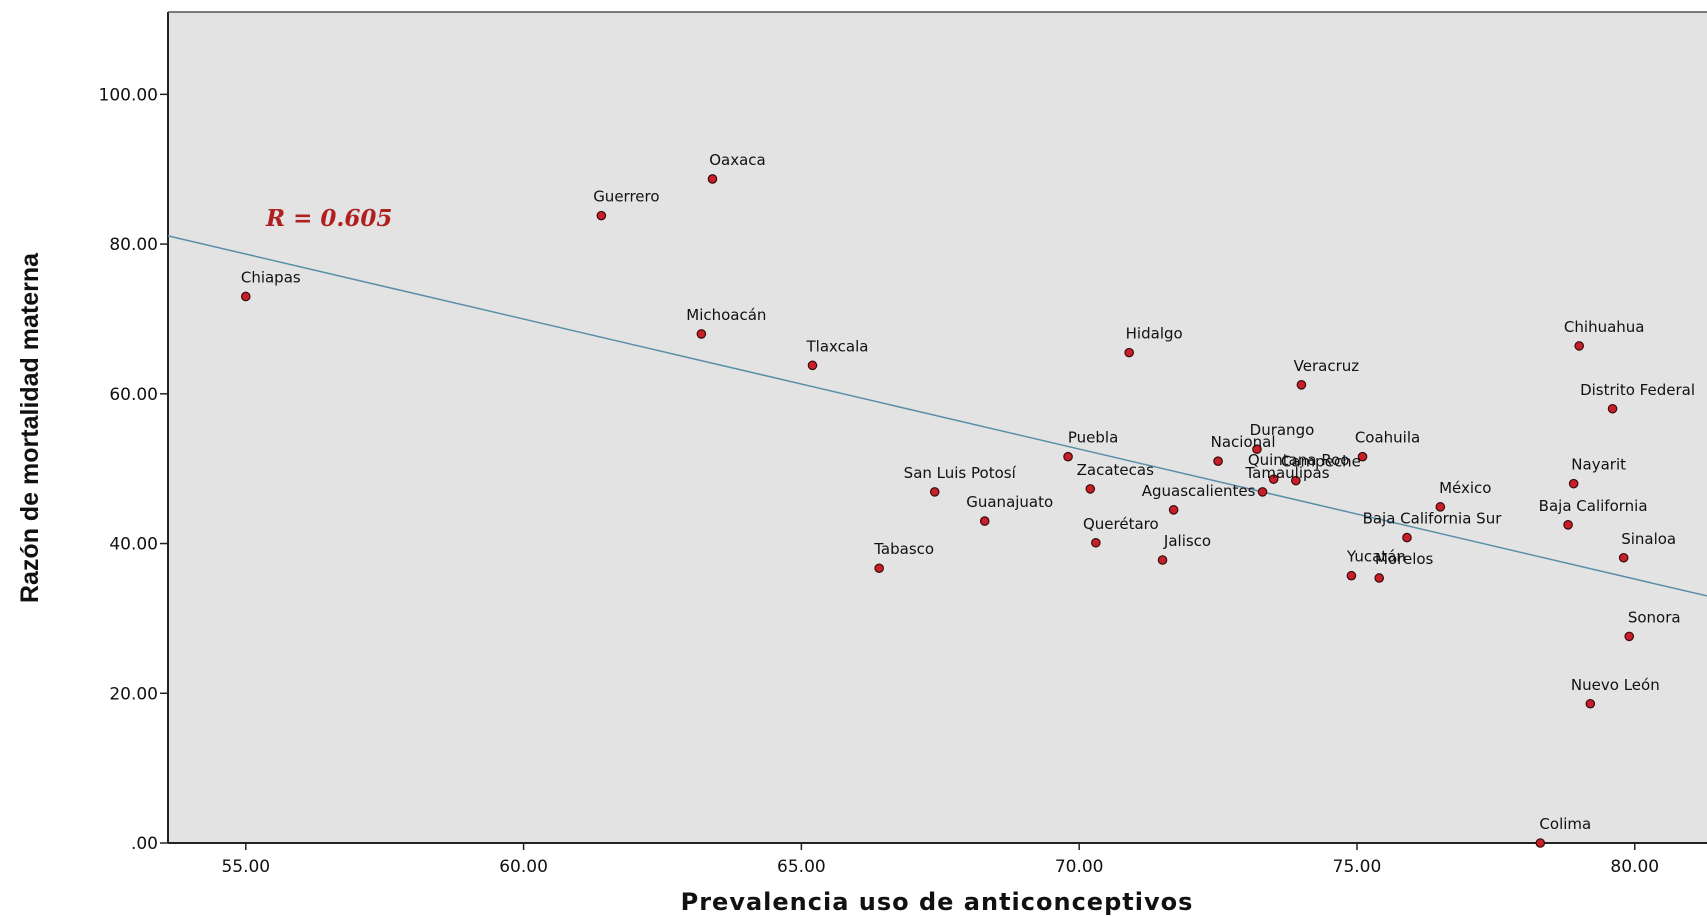  What do you see at coordinates (133, 694) in the screenshot?
I see `y-tick-label: 20.00` at bounding box center [133, 694].